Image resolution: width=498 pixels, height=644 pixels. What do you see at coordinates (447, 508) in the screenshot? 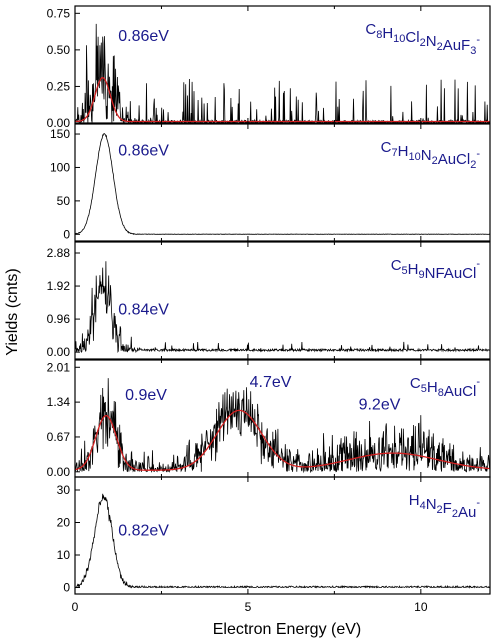
I see `formula-part: F` at bounding box center [447, 508].